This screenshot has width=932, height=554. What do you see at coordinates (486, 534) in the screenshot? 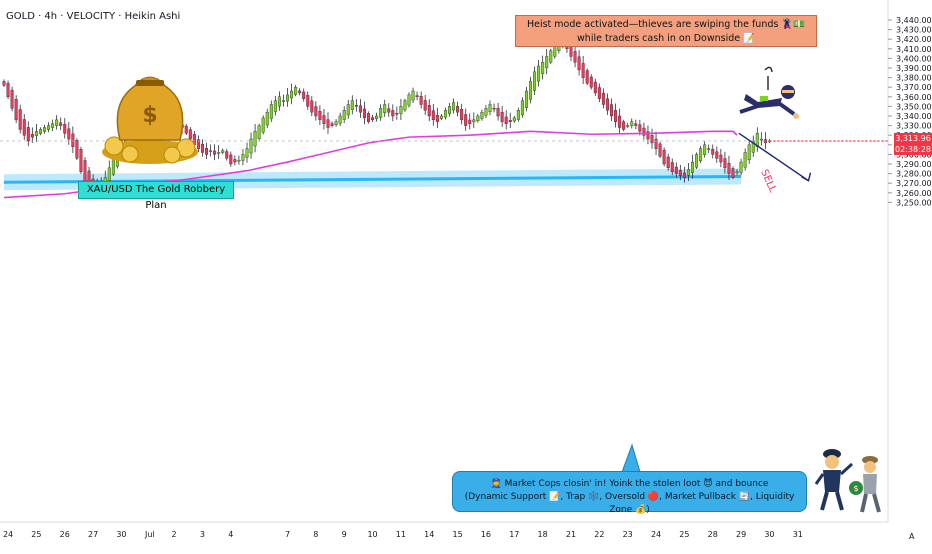
I see `x-tick-label: 16` at bounding box center [486, 534].